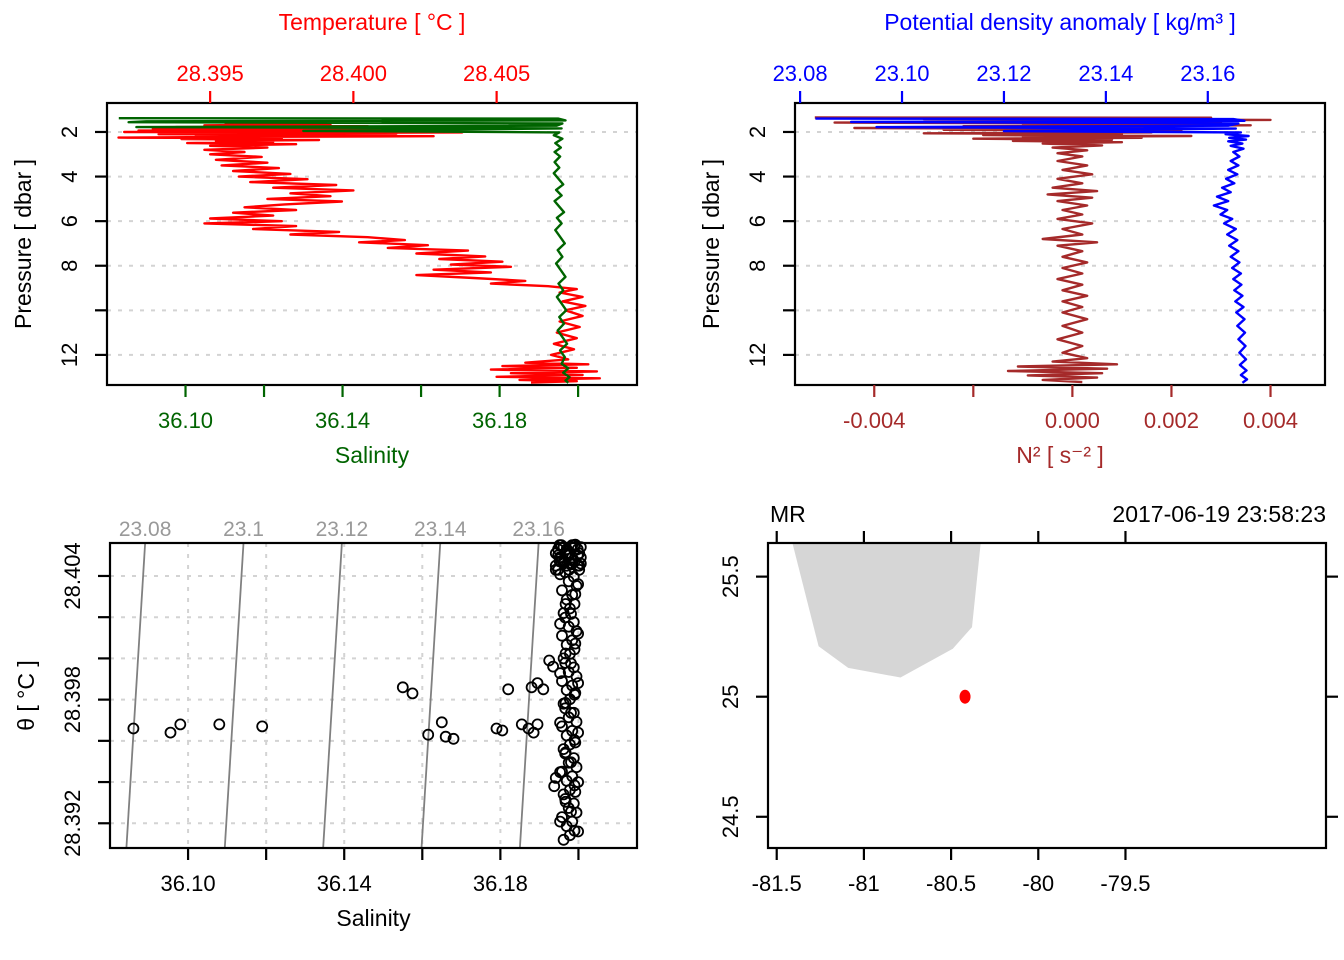 This screenshot has width=1344, height=960. I want to click on tick-label-bottom: 36.10, so click(188, 883).